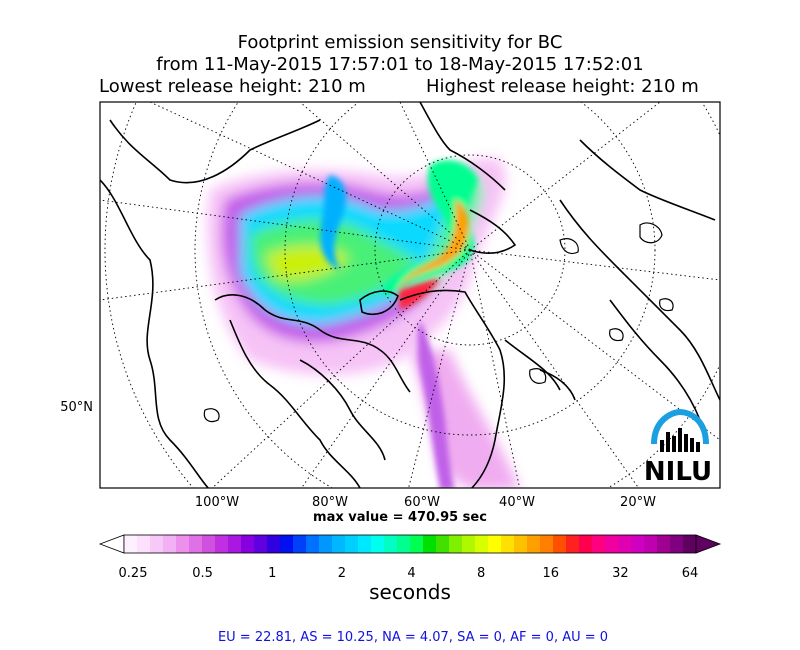 The image size is (800, 650). What do you see at coordinates (678, 472) in the screenshot?
I see `logo-text: NILU` at bounding box center [678, 472].